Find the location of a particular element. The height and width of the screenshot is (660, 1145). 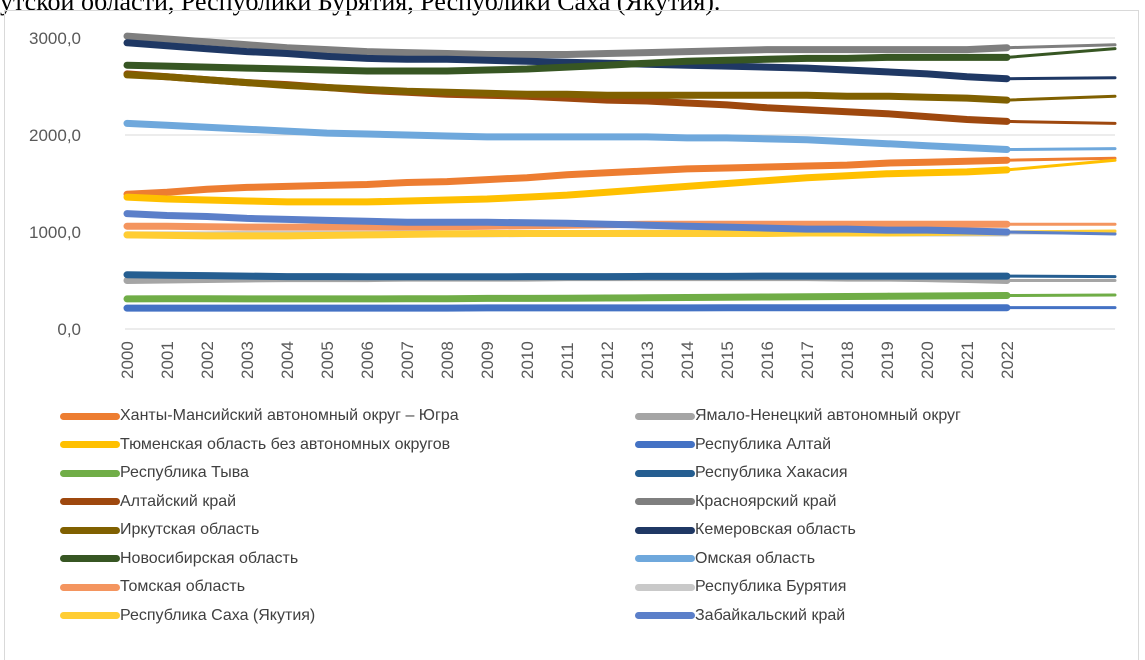

legend-label: Ханты-Мансийский автономный округ – Югра is located at coordinates (289, 416).